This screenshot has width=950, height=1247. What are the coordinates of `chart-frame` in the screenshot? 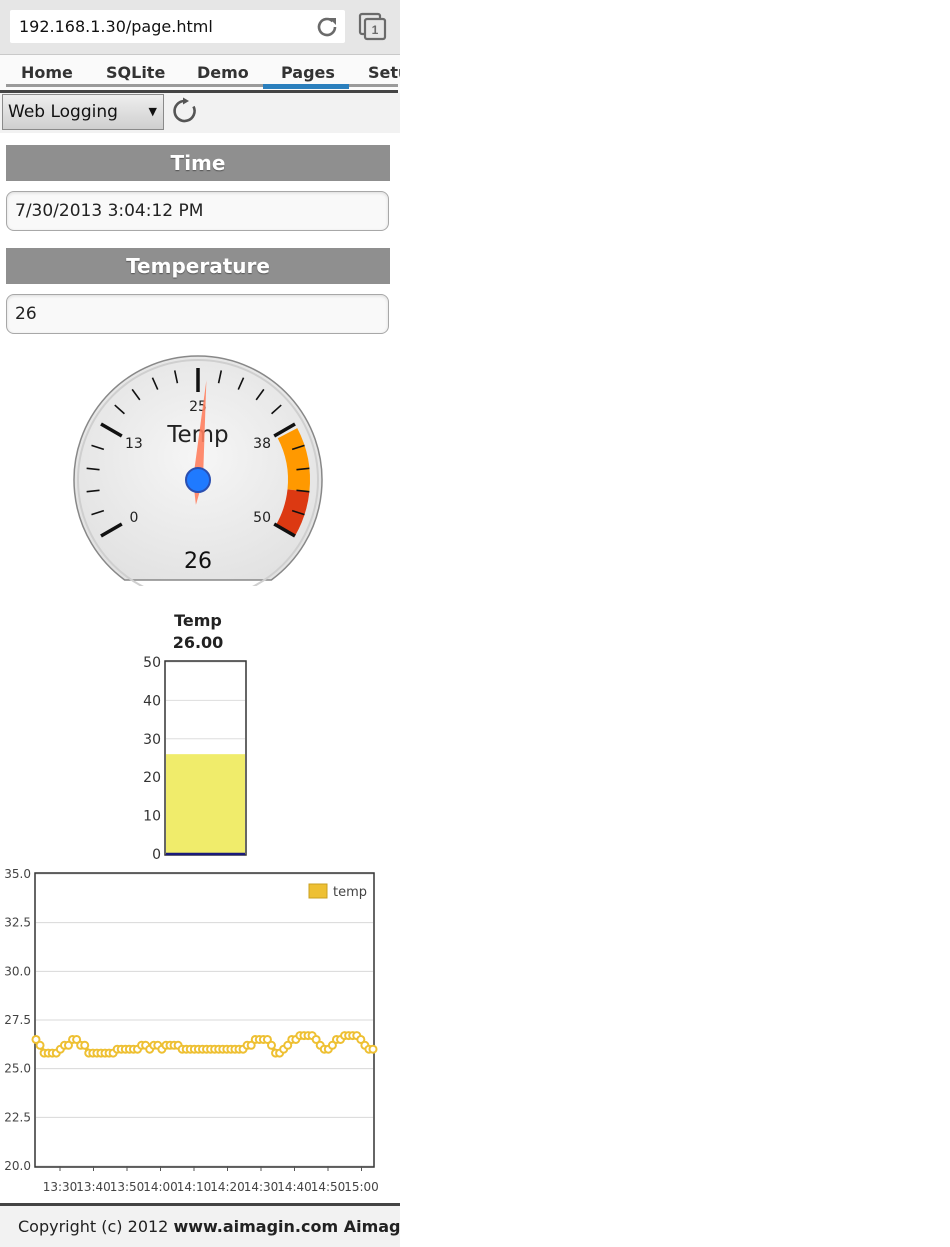 It's located at (204, 1020).